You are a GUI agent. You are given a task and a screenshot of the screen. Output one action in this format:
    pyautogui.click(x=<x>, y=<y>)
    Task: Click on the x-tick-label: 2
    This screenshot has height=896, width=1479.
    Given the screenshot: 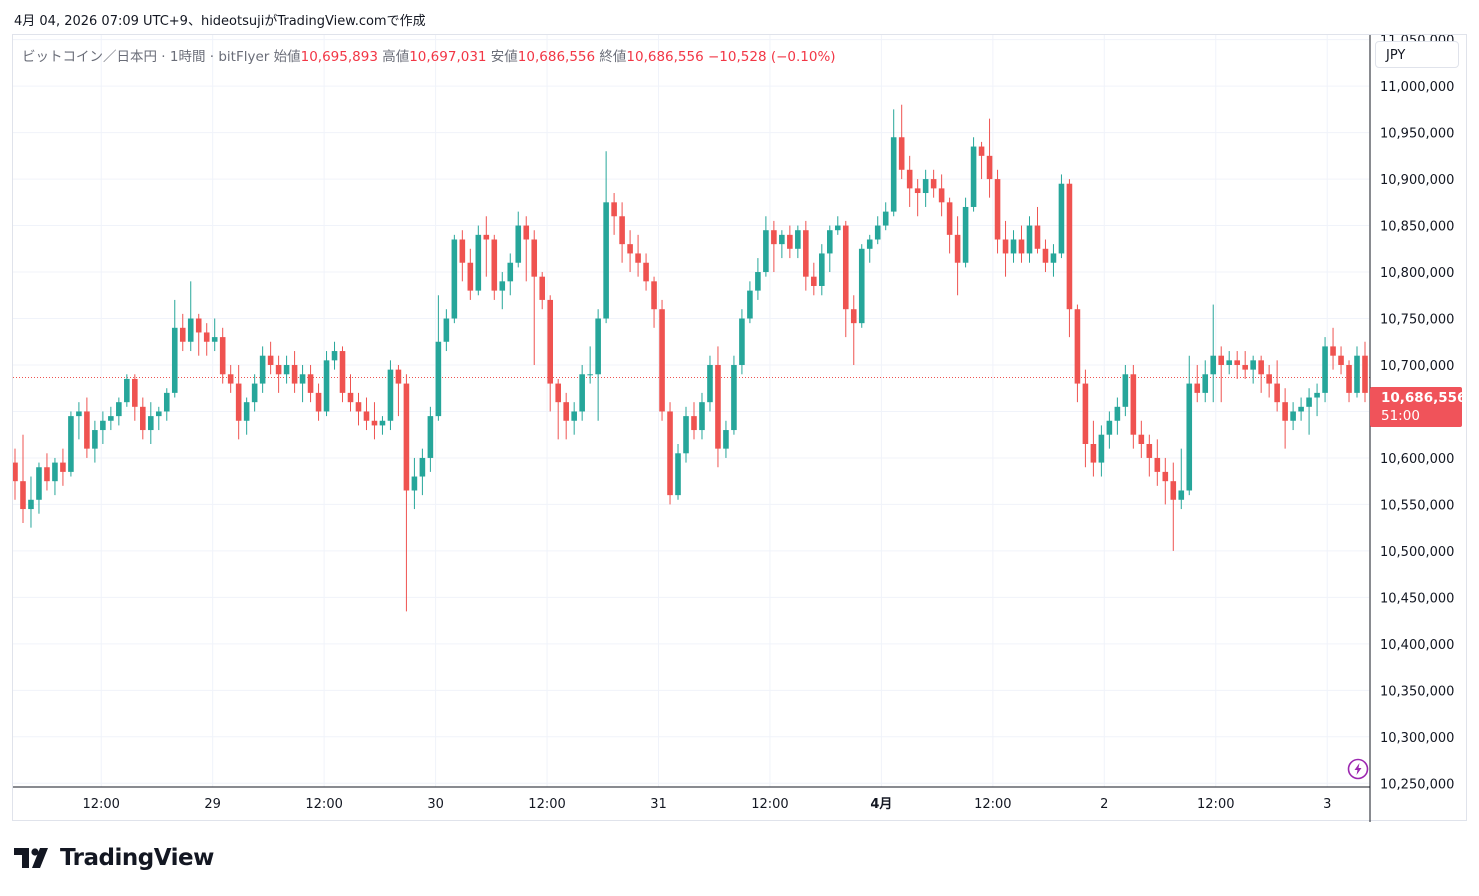 What is the action you would take?
    pyautogui.click(x=1104, y=804)
    